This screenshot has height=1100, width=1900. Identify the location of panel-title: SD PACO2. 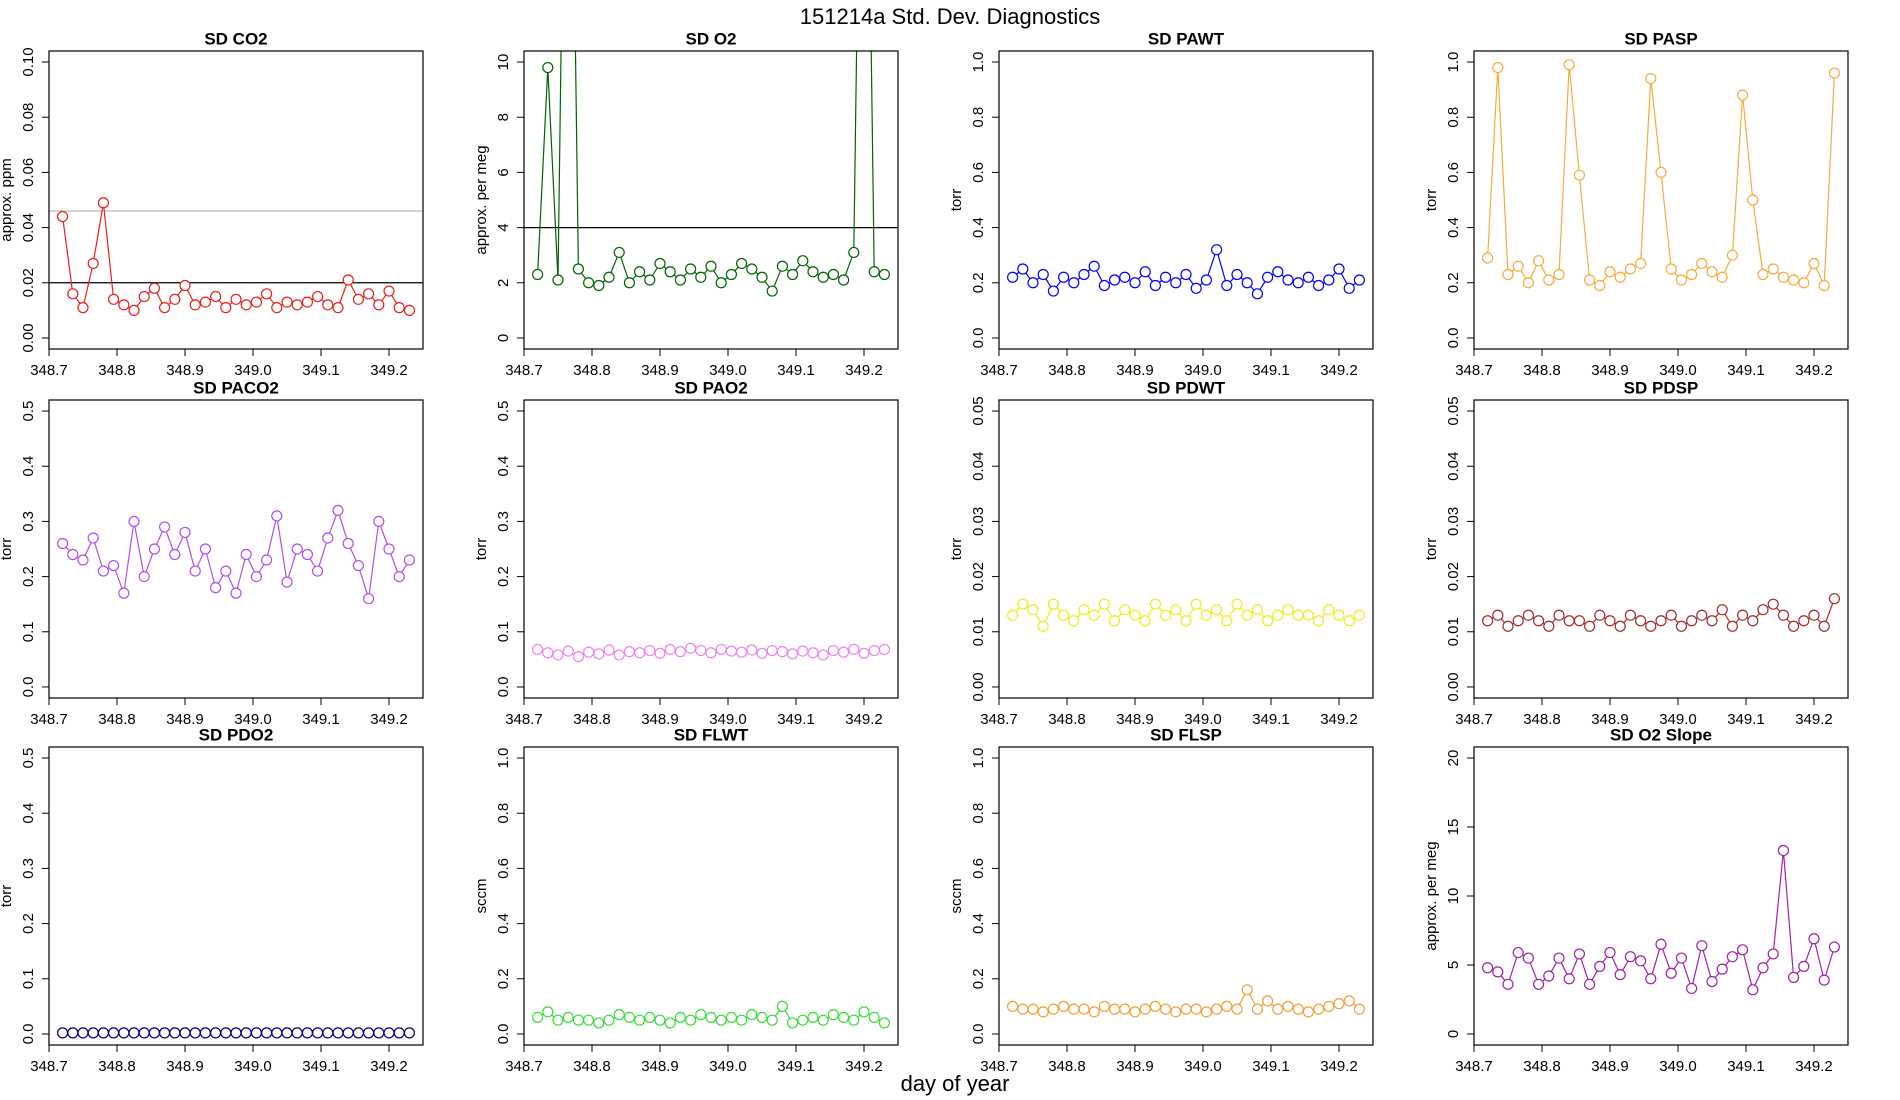
(236, 387).